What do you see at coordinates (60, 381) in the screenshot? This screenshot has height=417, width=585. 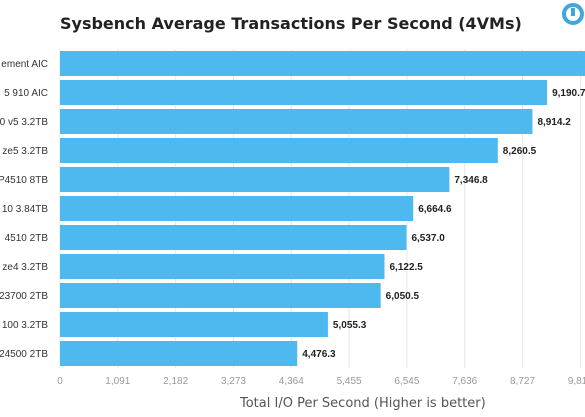 I see `x-tick-label: 0` at bounding box center [60, 381].